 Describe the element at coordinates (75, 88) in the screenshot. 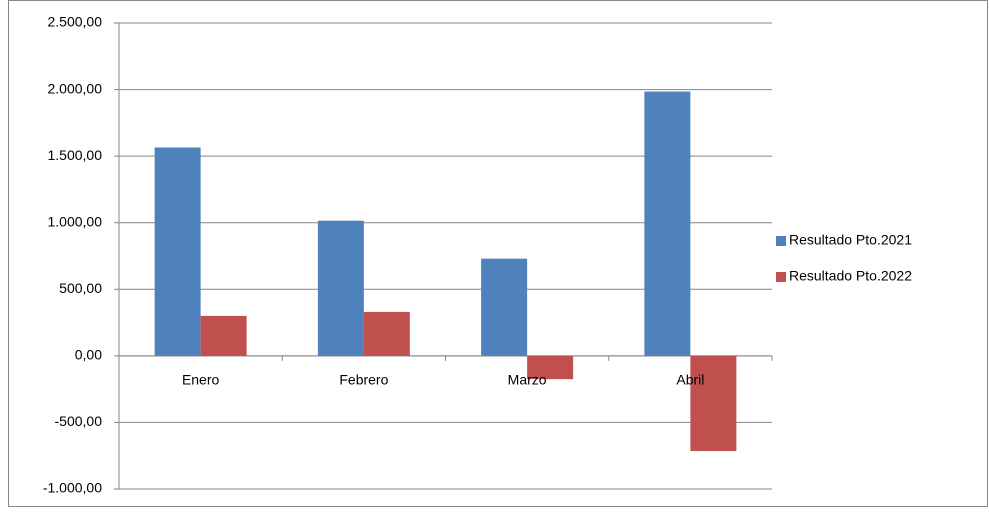

I see `y-tick-label: 2.000,00` at that location.